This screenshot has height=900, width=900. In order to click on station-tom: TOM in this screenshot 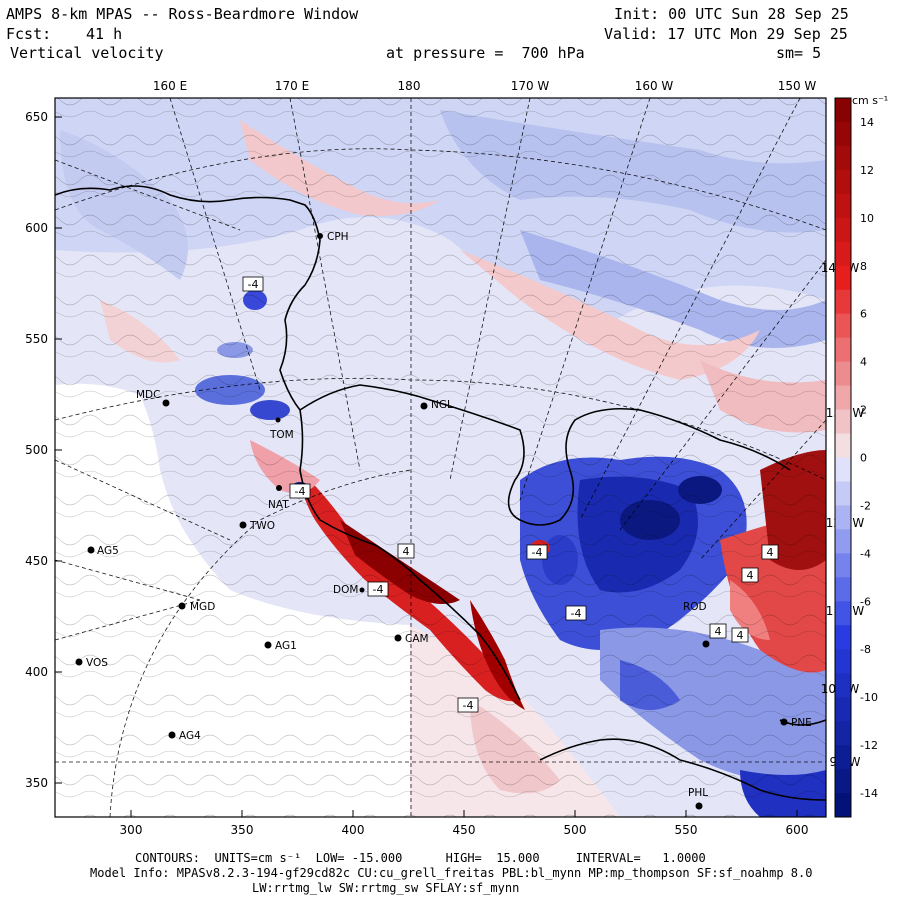, I will do `click(281, 429)`.